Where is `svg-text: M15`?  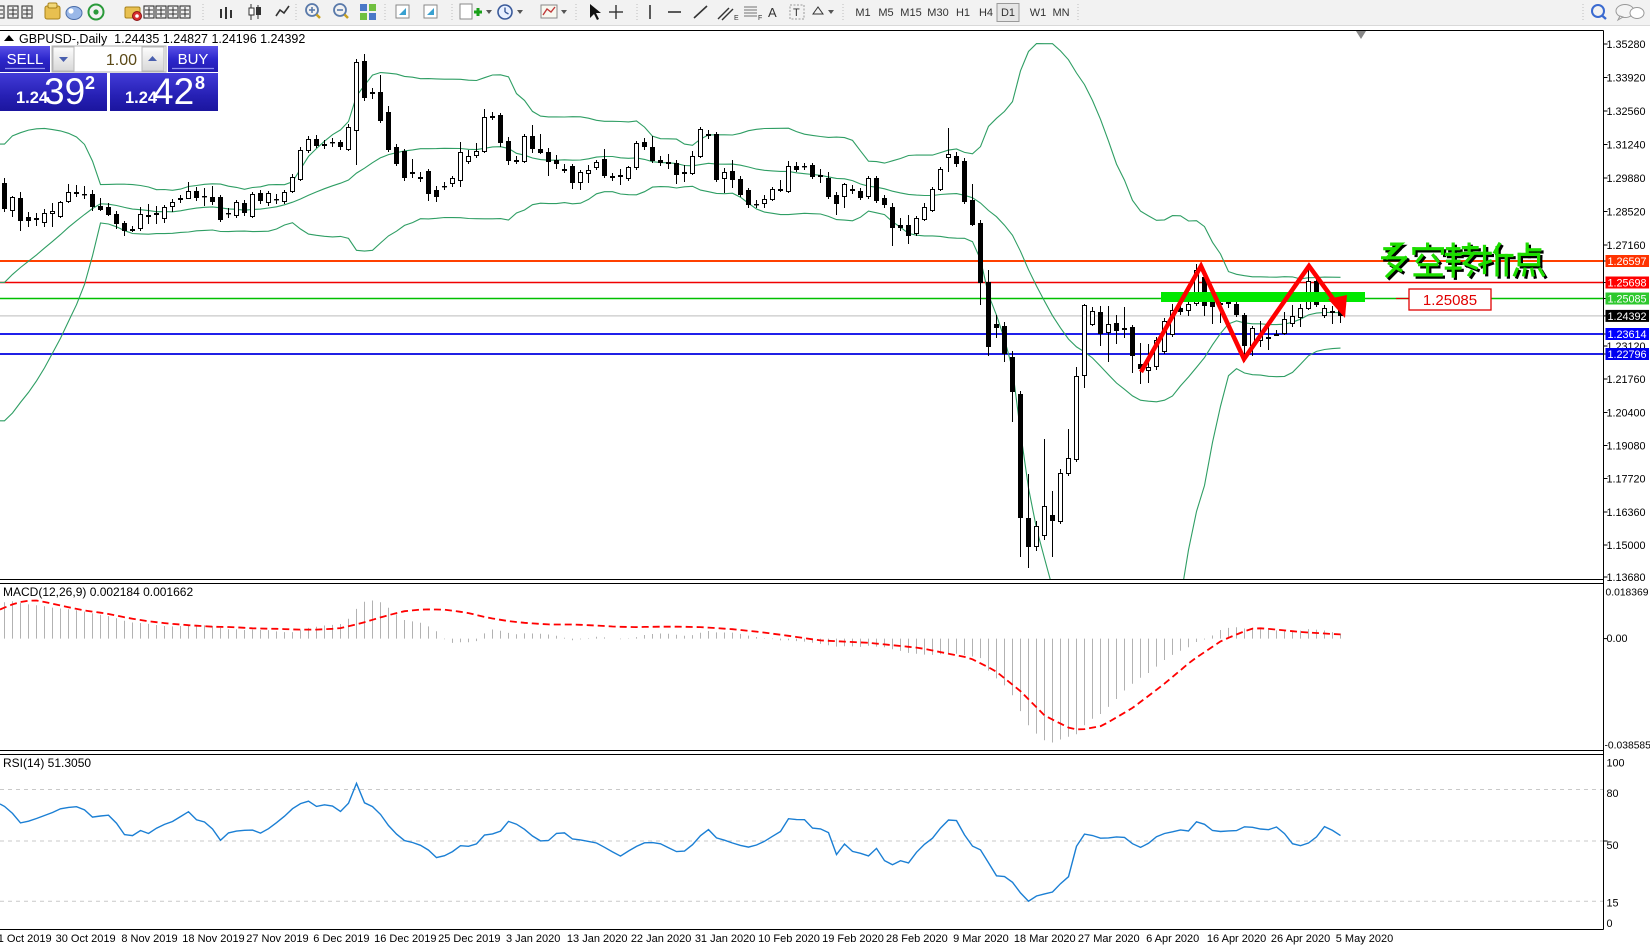
svg-text: M15 is located at coordinates (910, 13).